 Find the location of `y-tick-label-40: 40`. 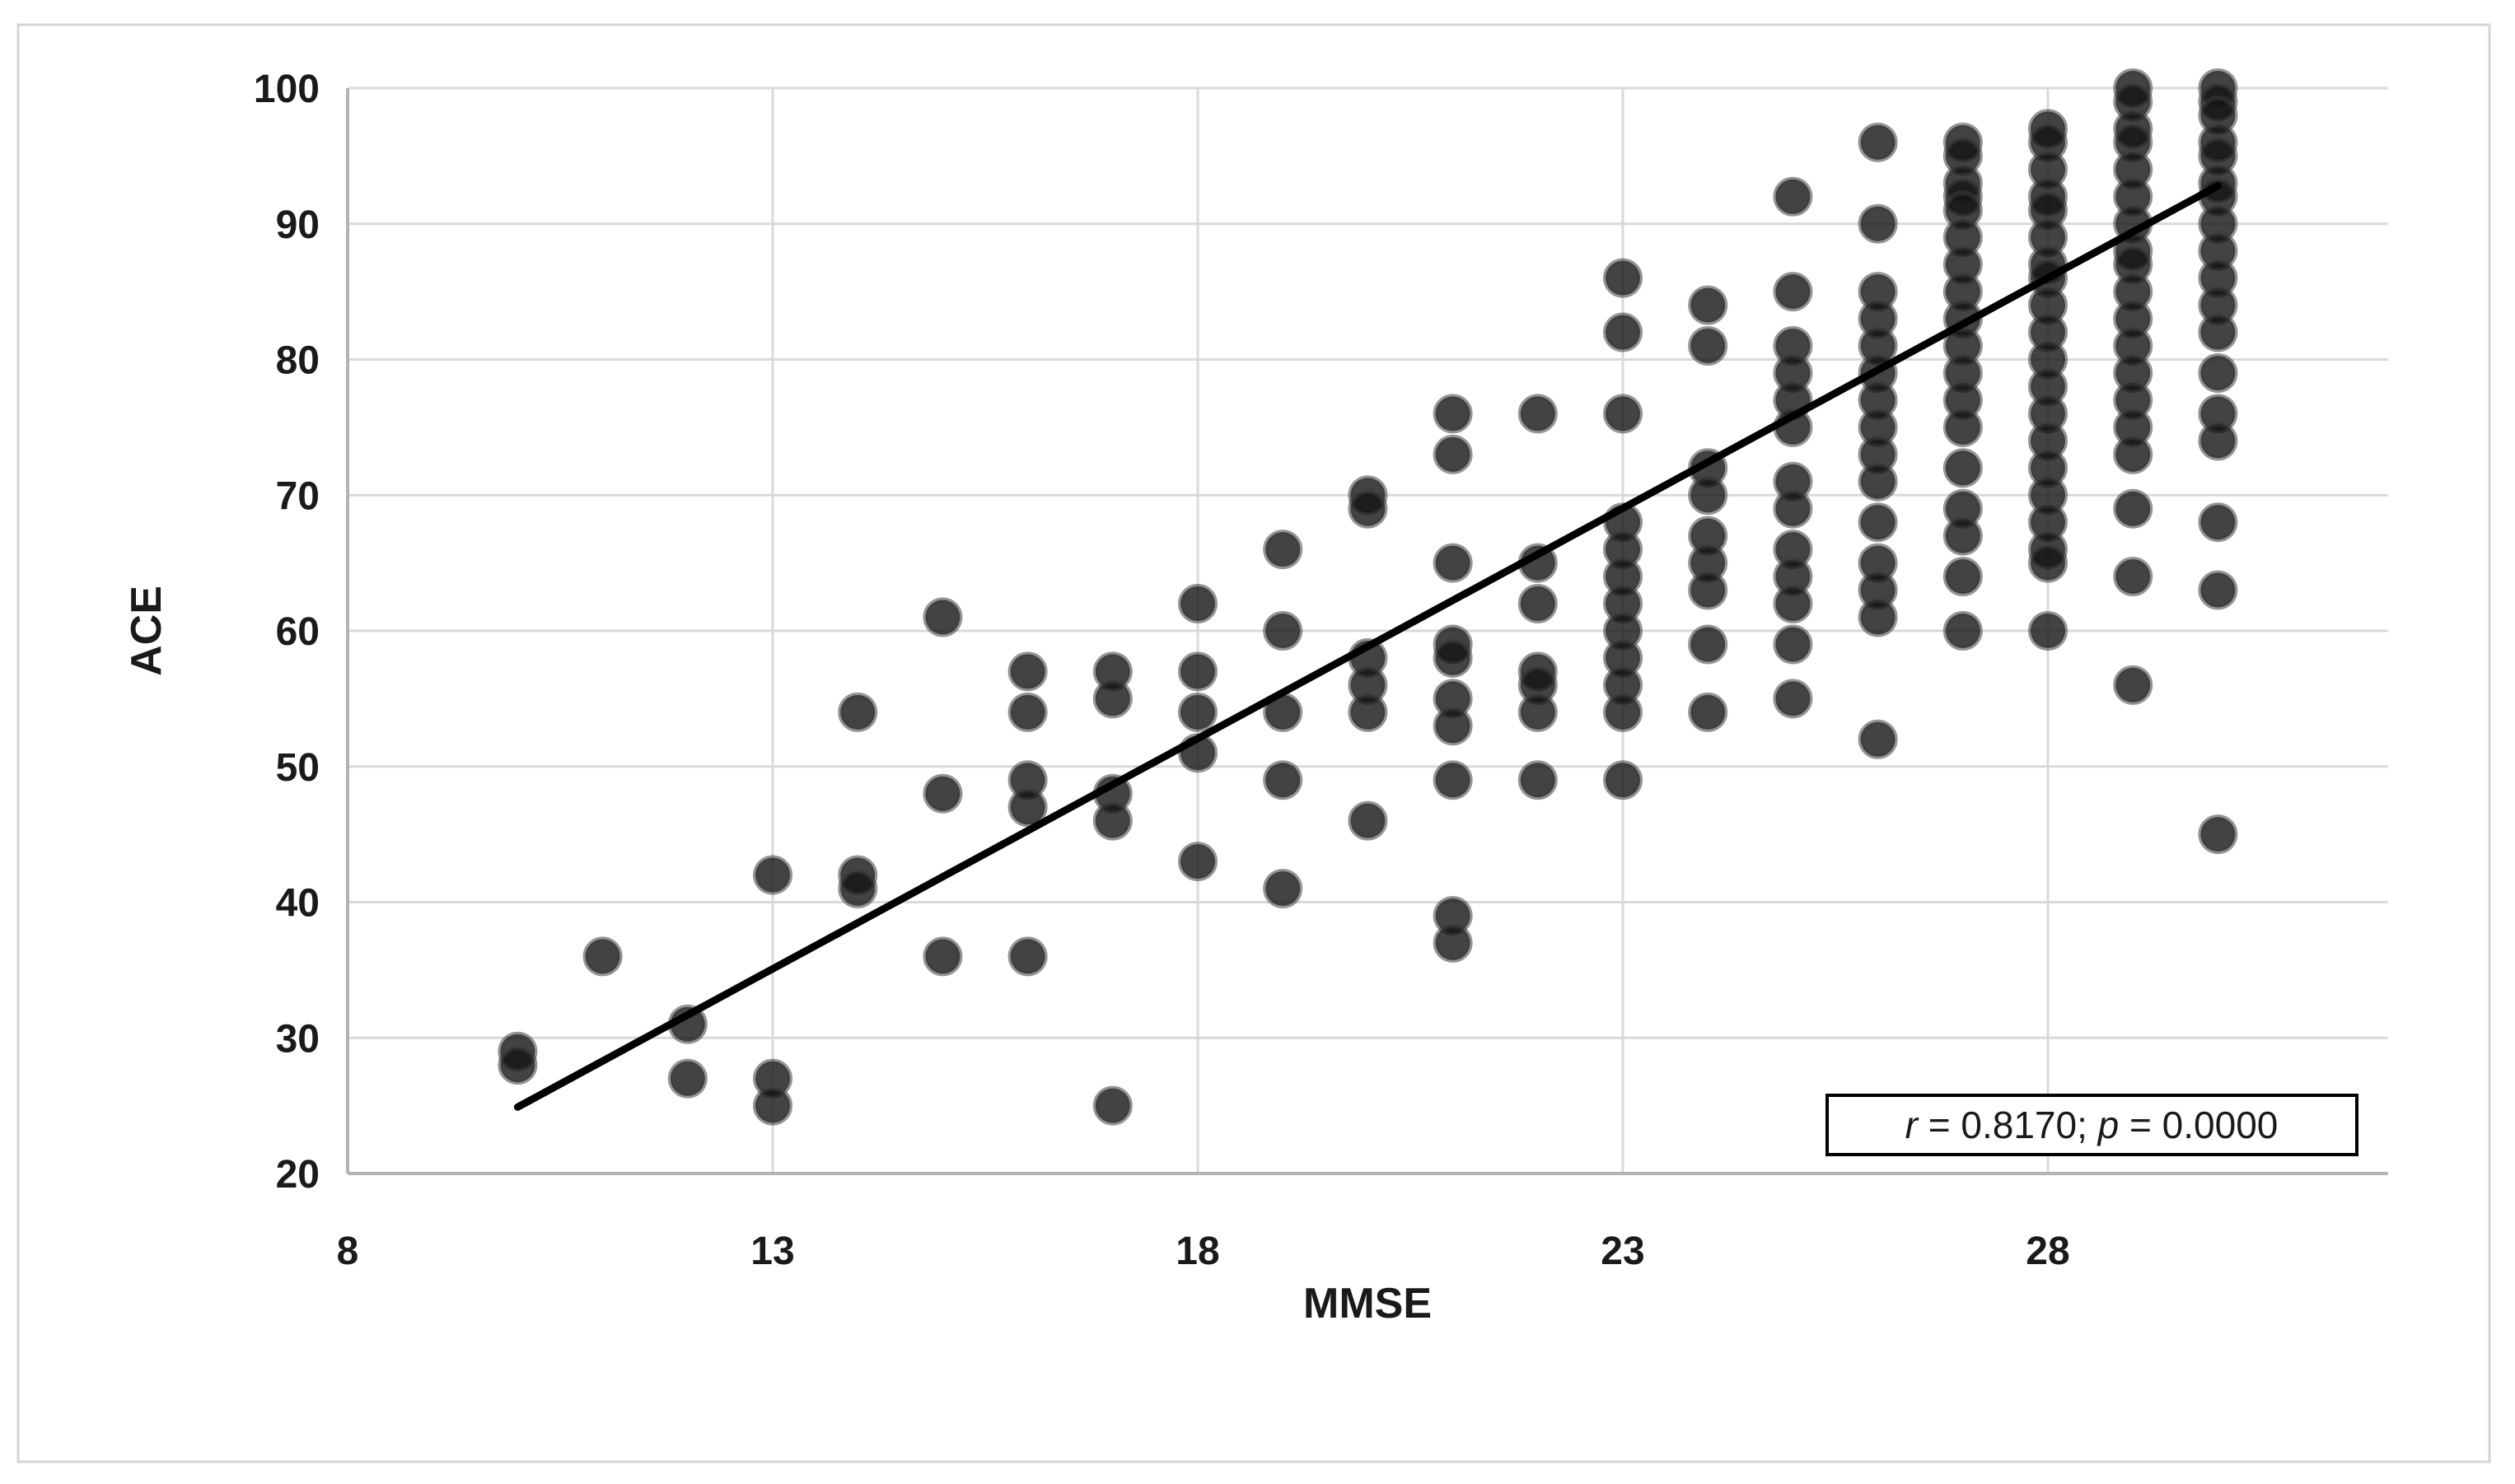

y-tick-label-40: 40 is located at coordinates (298, 904).